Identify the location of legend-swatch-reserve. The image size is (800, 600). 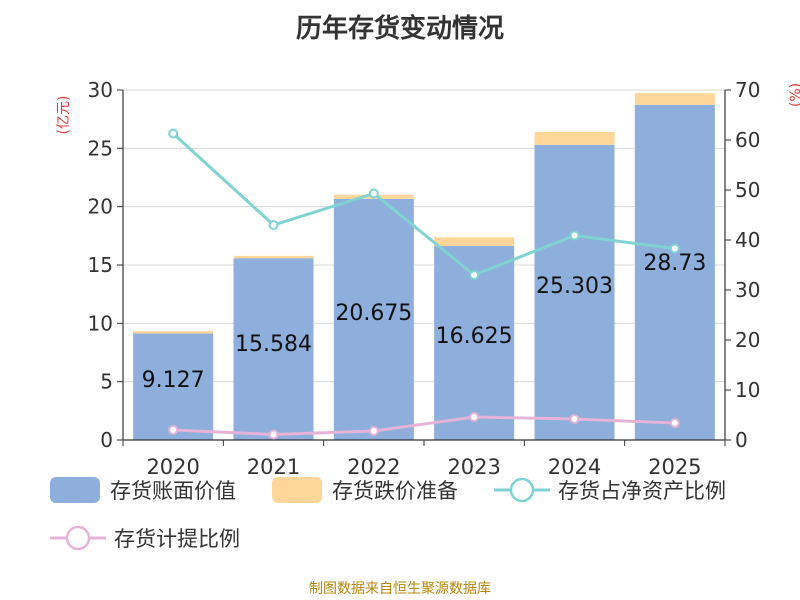
(297, 490).